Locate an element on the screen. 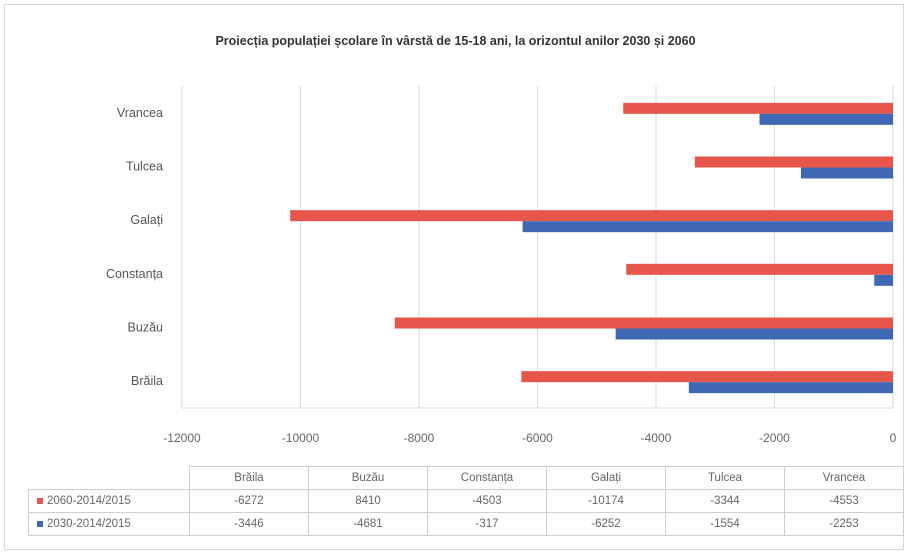  table-cell: -4553 is located at coordinates (844, 501).